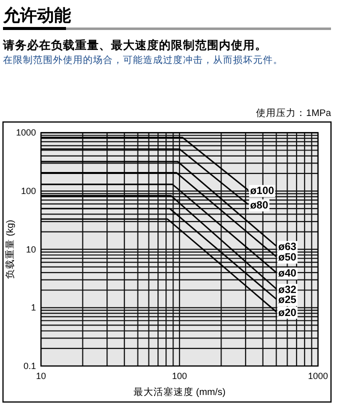 This screenshot has width=346, height=408. Describe the element at coordinates (33, 307) in the screenshot. I see `y-tick-label: 1` at that location.